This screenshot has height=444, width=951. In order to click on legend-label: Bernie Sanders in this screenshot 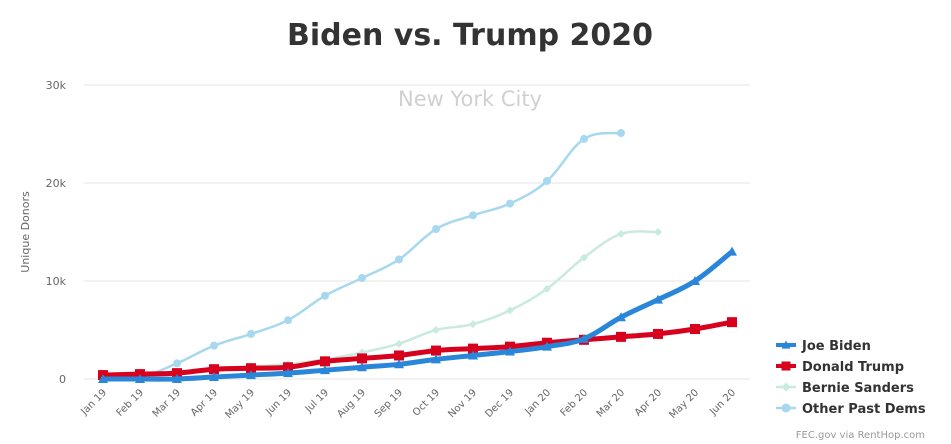, I will do `click(858, 388)`.